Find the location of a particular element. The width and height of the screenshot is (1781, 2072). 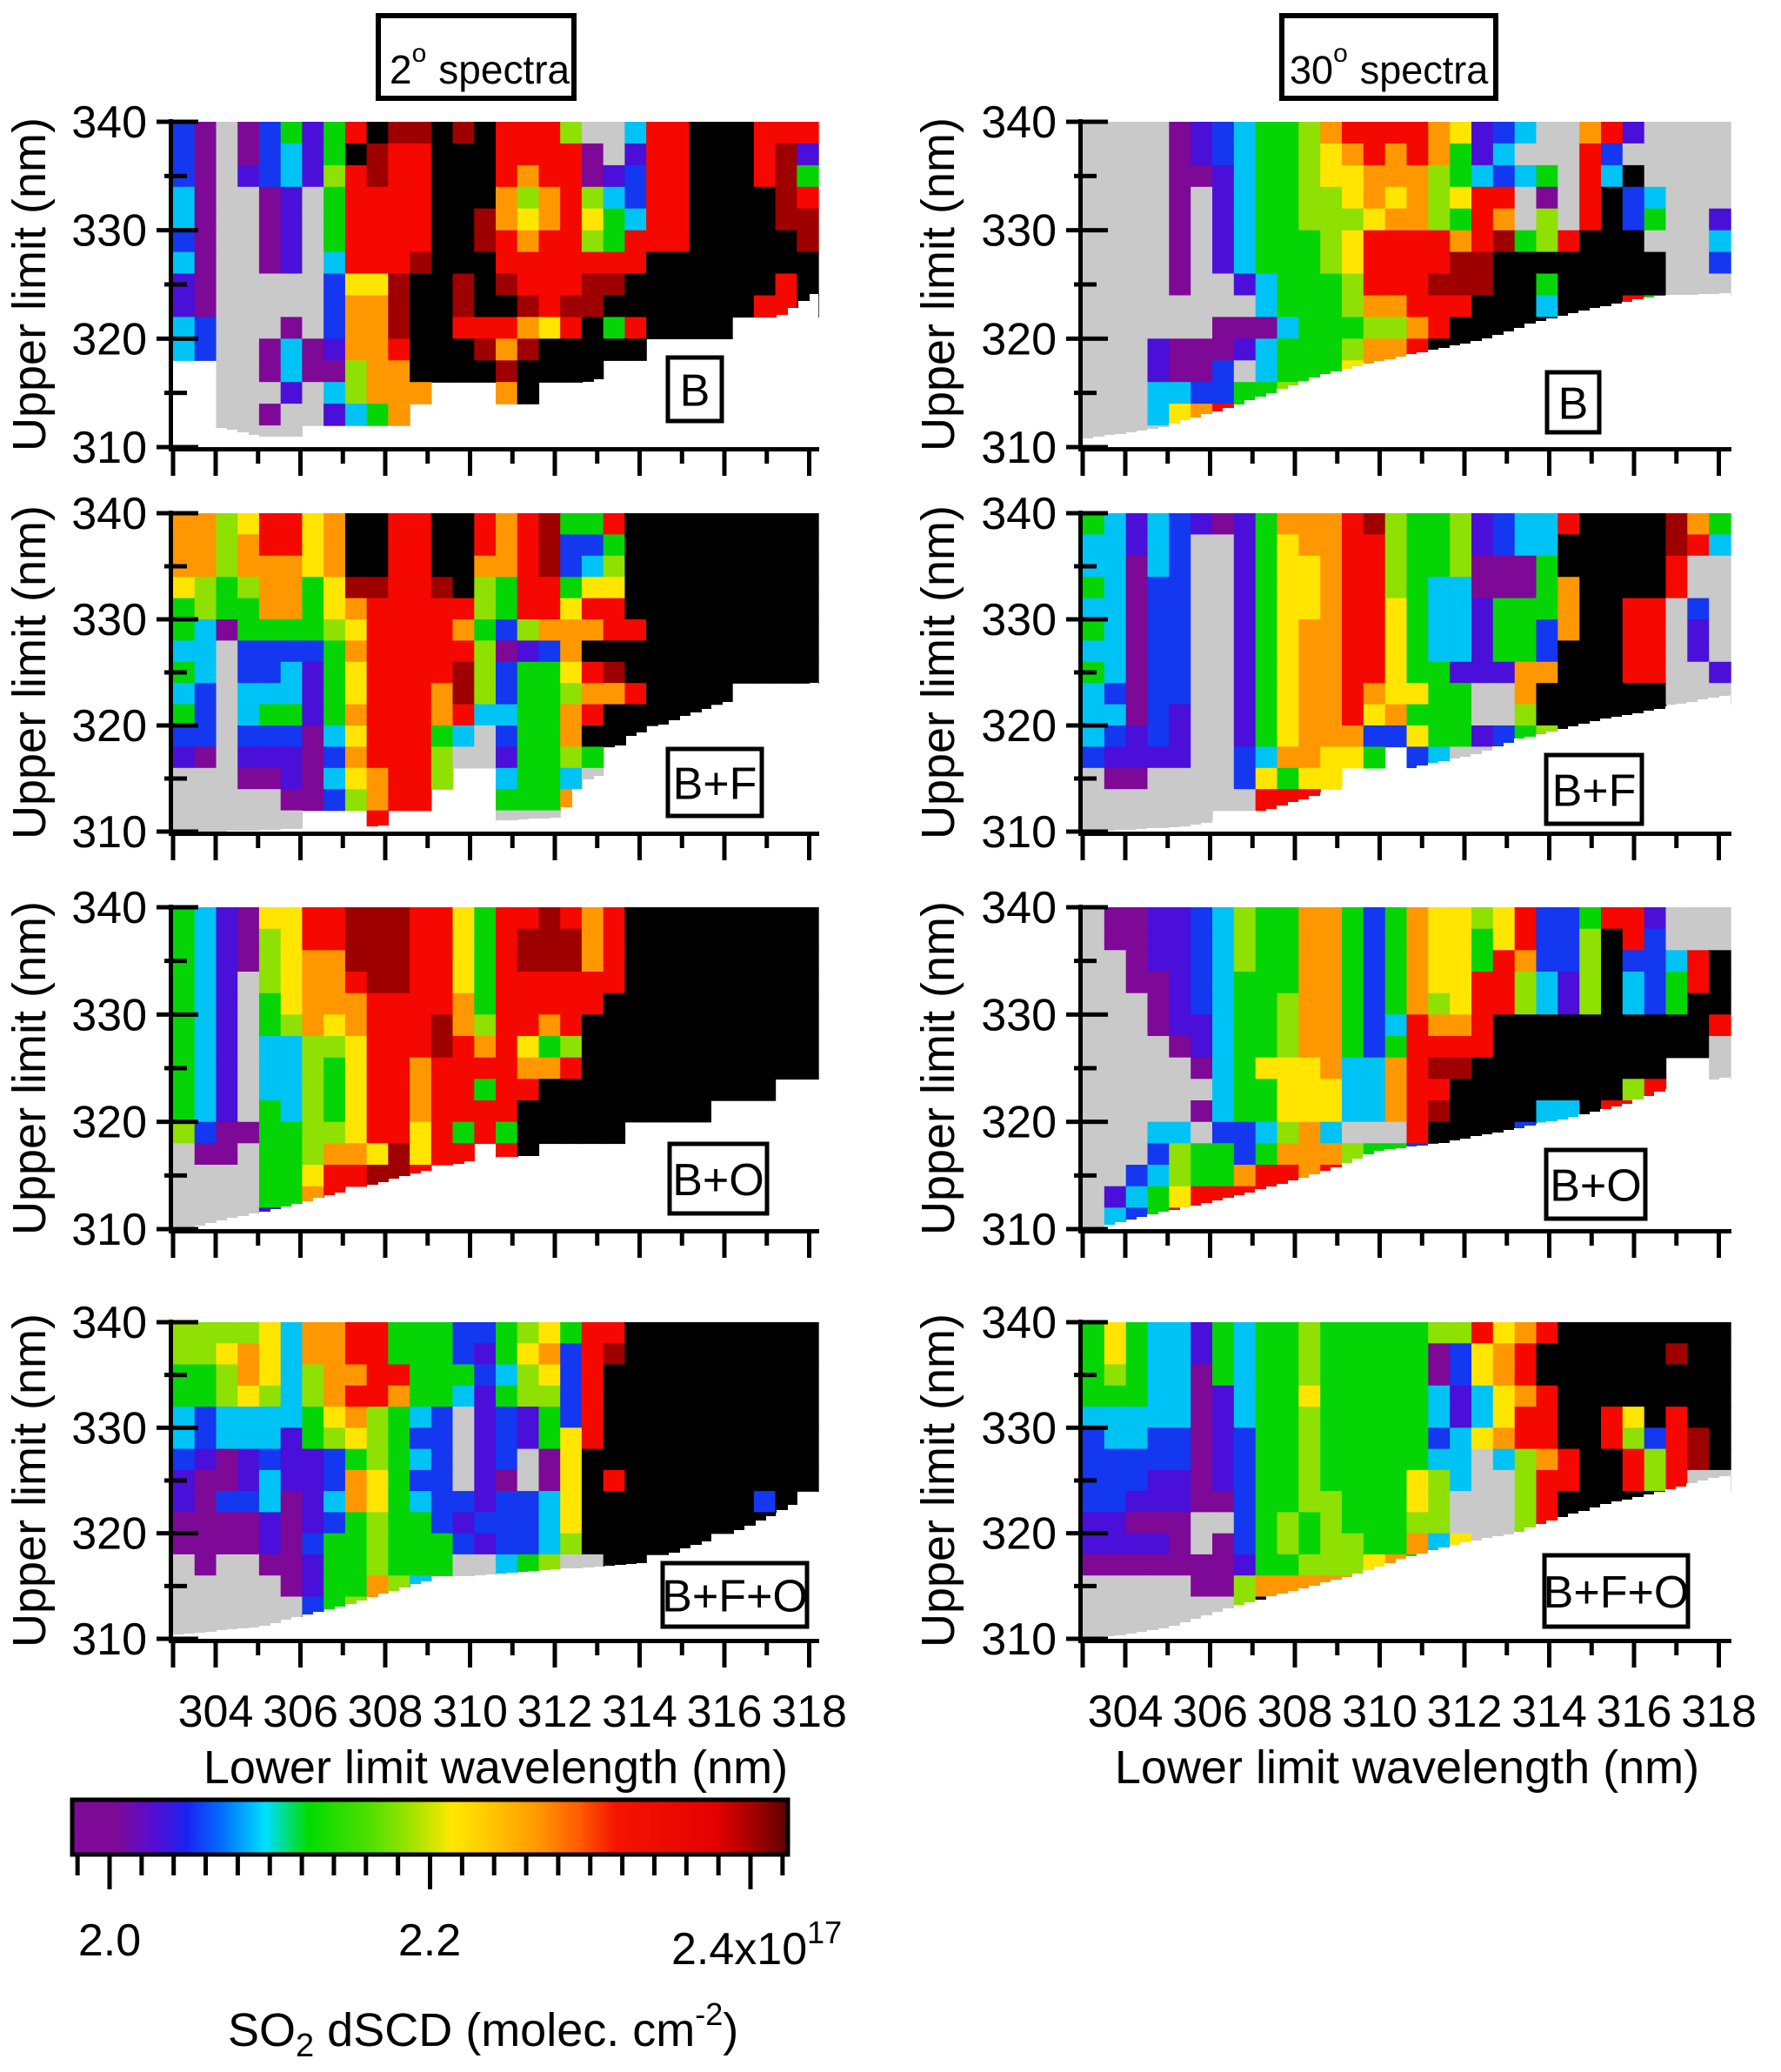

svg-text: 2.2 is located at coordinates (430, 1940).